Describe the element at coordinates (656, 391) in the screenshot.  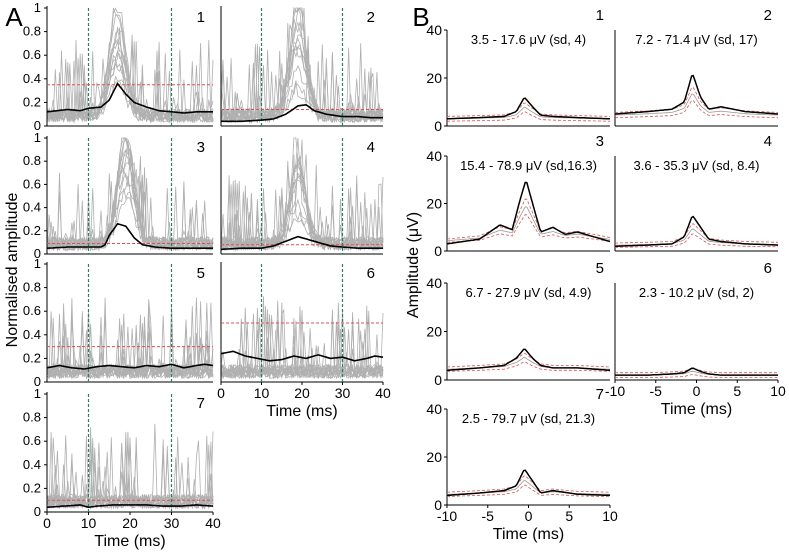
I see `x-tick-label: -5` at that location.